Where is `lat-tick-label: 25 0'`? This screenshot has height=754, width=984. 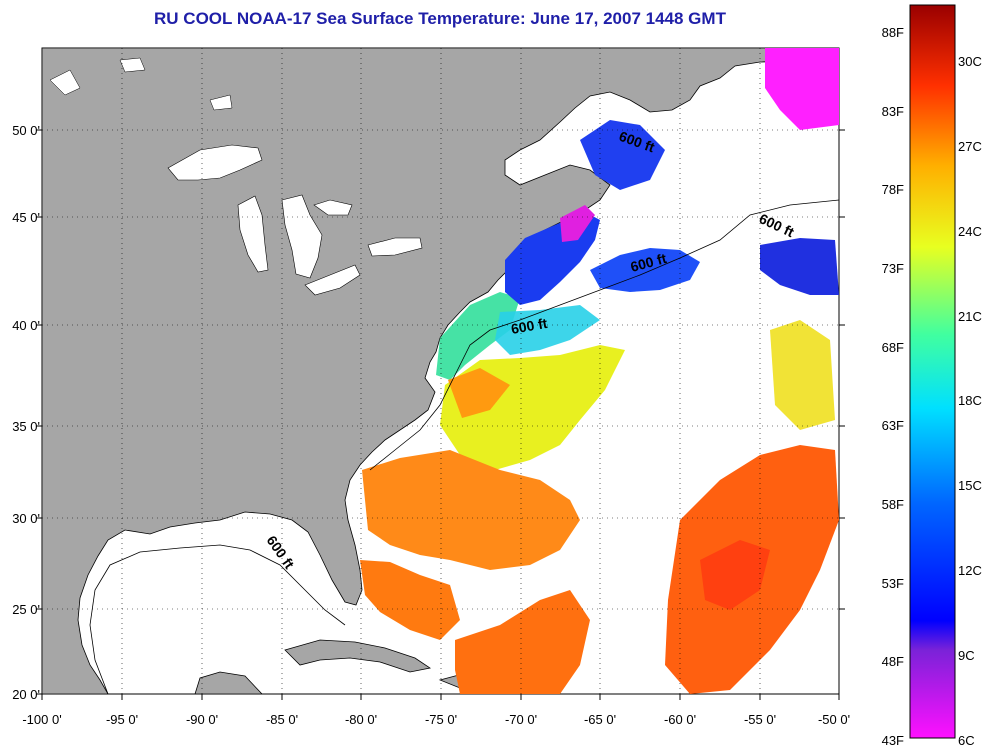
lat-tick-label: 25 0' is located at coordinates (26, 609).